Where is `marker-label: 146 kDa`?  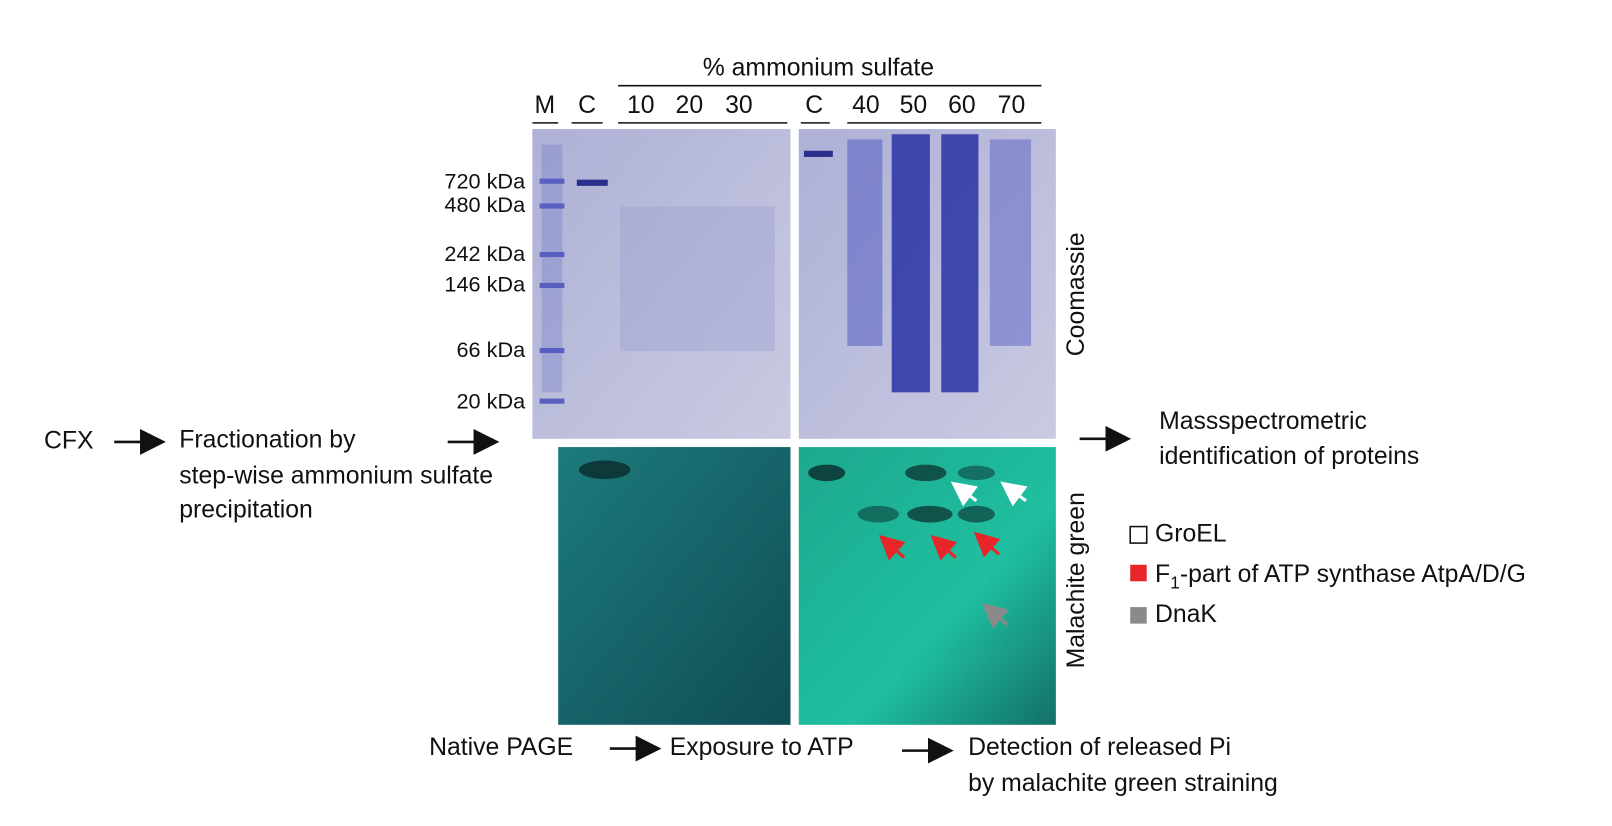 marker-label: 146 kDa is located at coordinates (485, 284).